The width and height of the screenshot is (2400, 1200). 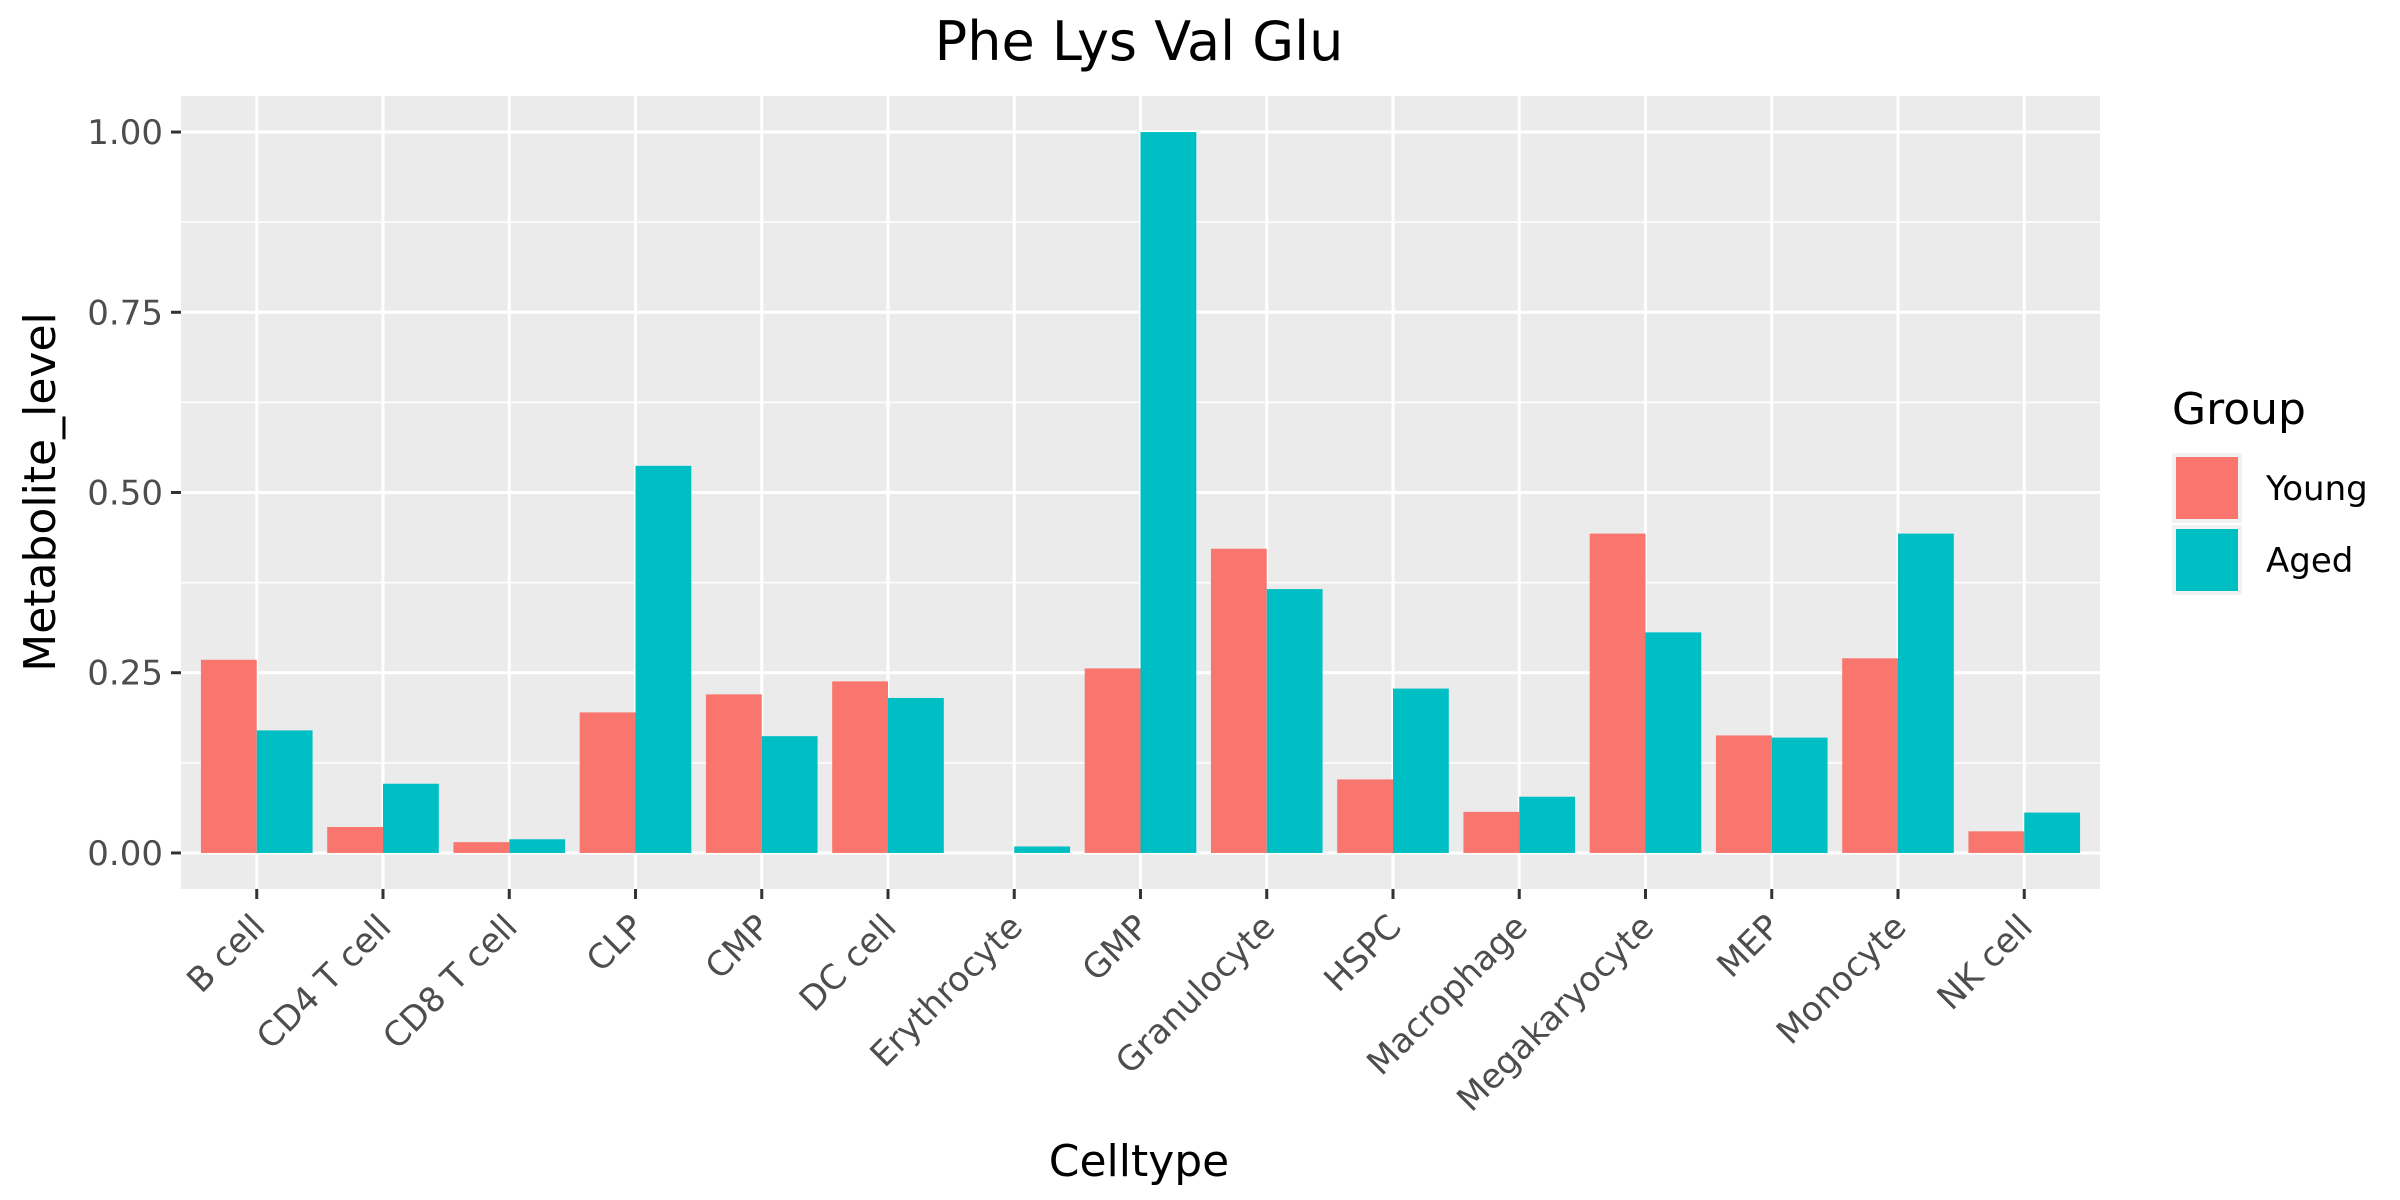 What do you see at coordinates (848, 963) in the screenshot?
I see `x-tick-label: DC cell` at bounding box center [848, 963].